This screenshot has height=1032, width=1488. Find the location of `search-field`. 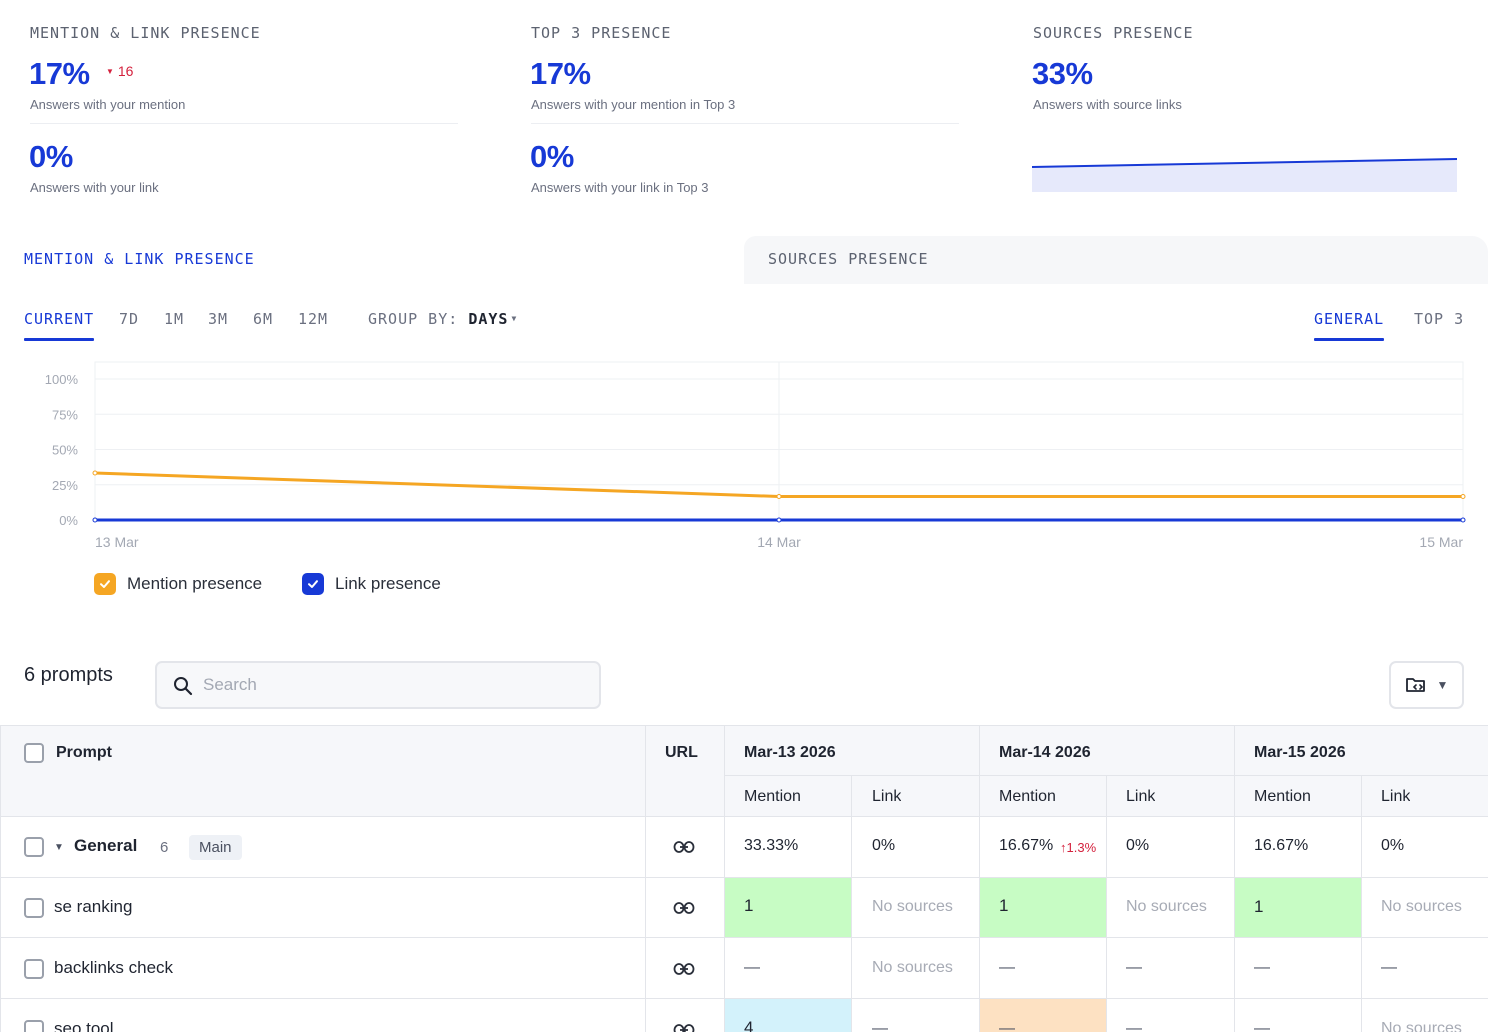

search-field is located at coordinates (378, 685).